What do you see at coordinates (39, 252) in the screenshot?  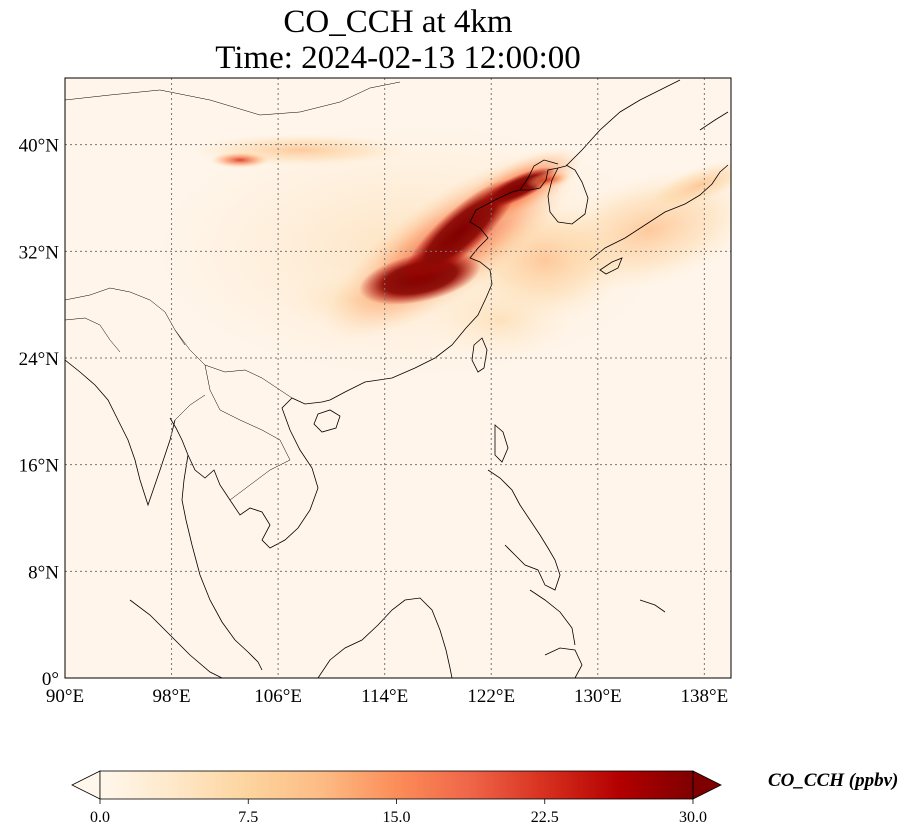 I see `lat-tick-label: 32°N` at bounding box center [39, 252].